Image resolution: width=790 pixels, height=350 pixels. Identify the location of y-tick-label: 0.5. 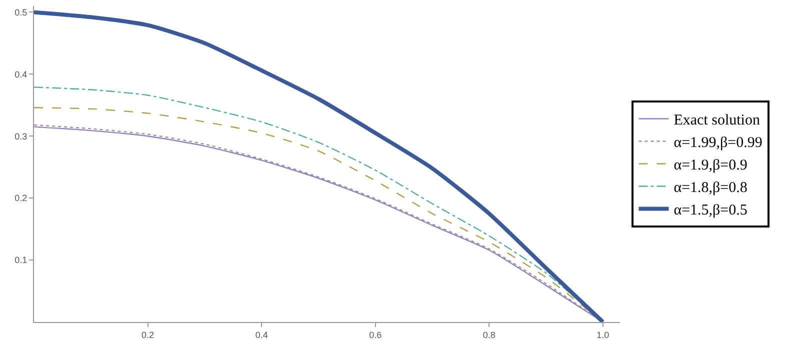
(21, 12).